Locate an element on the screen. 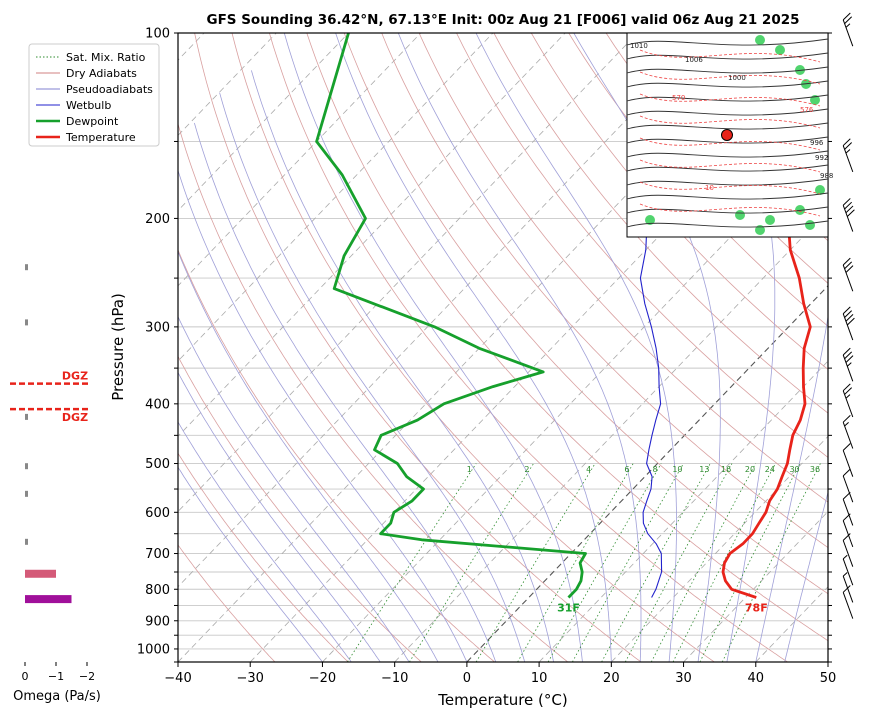 The height and width of the screenshot is (716, 876). x-tick-label: −40 is located at coordinates (177, 678).